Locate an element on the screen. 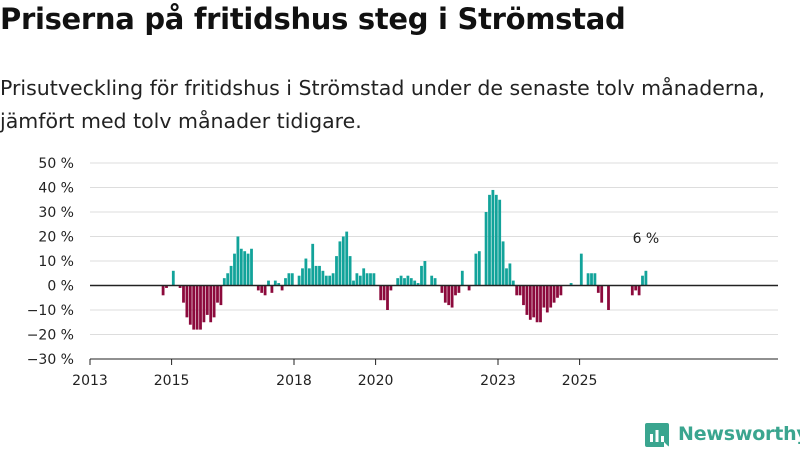  chart-title: Priserna på fritidshus steg i Strömstad is located at coordinates (313, 19).